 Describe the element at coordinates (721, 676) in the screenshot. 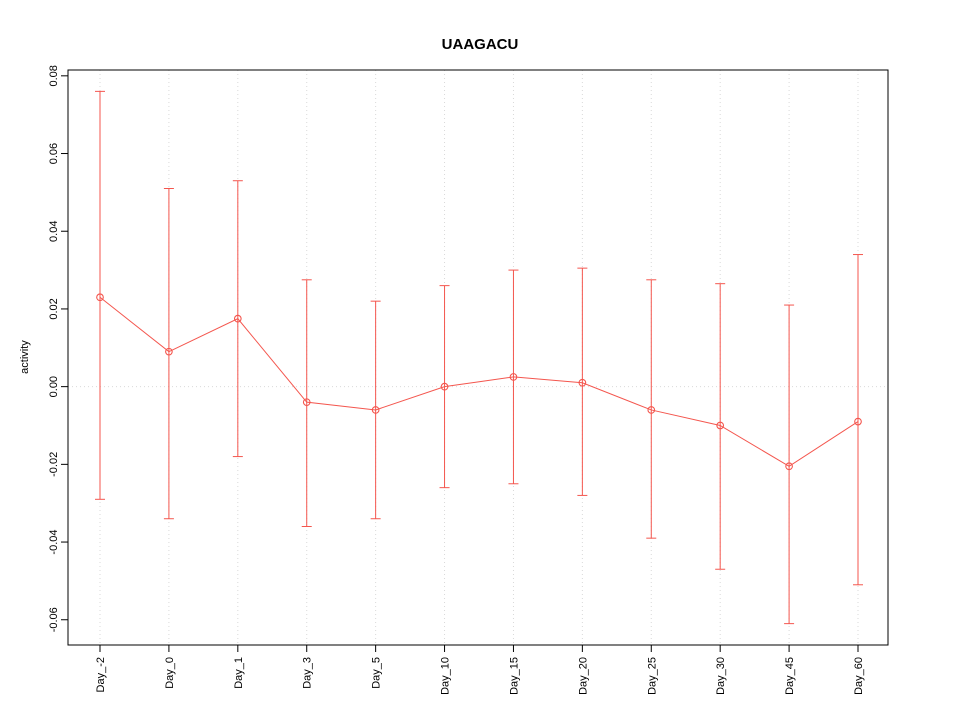

I see `x-tick-label: Day_30` at that location.